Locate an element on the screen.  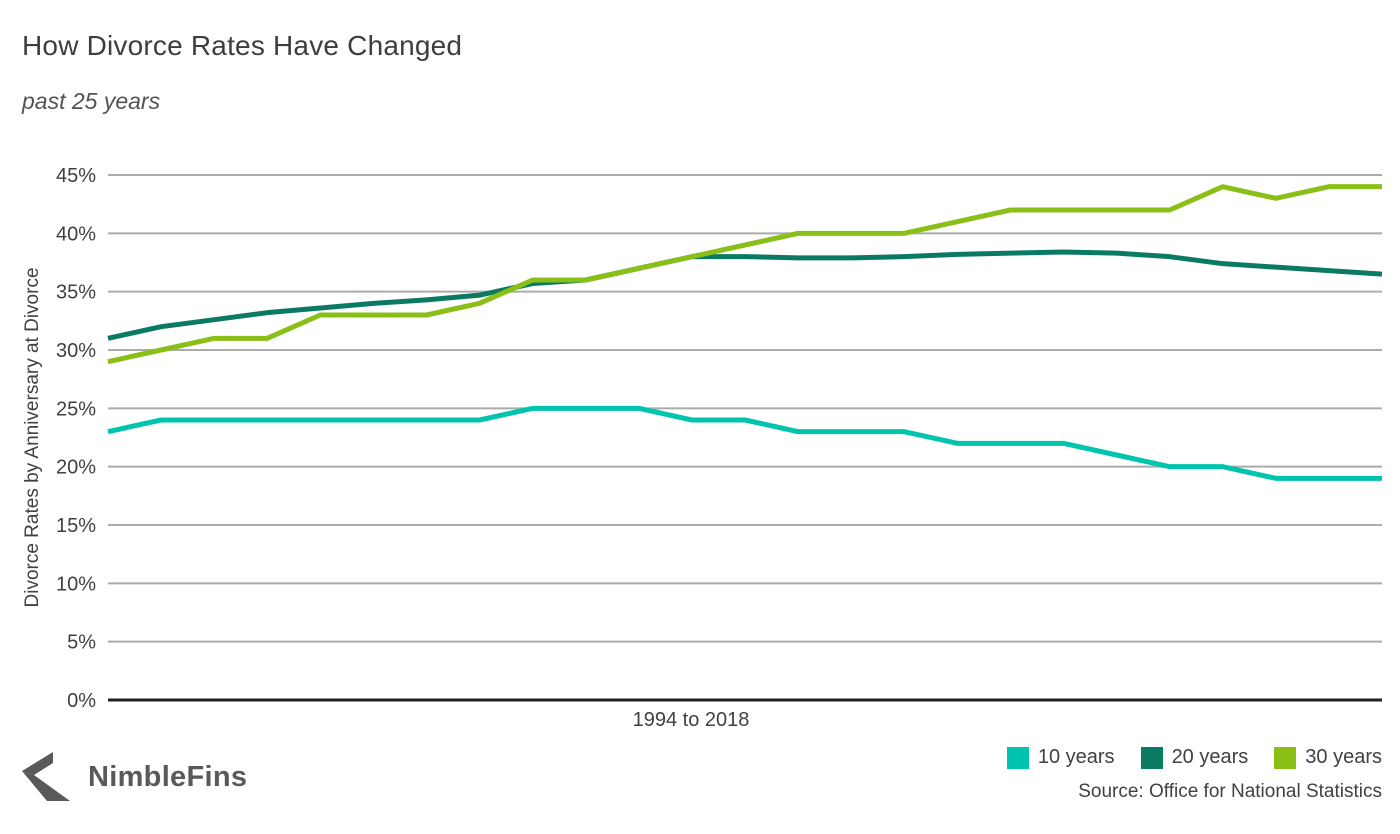
legend-swatch-30-years is located at coordinates (1285, 757).